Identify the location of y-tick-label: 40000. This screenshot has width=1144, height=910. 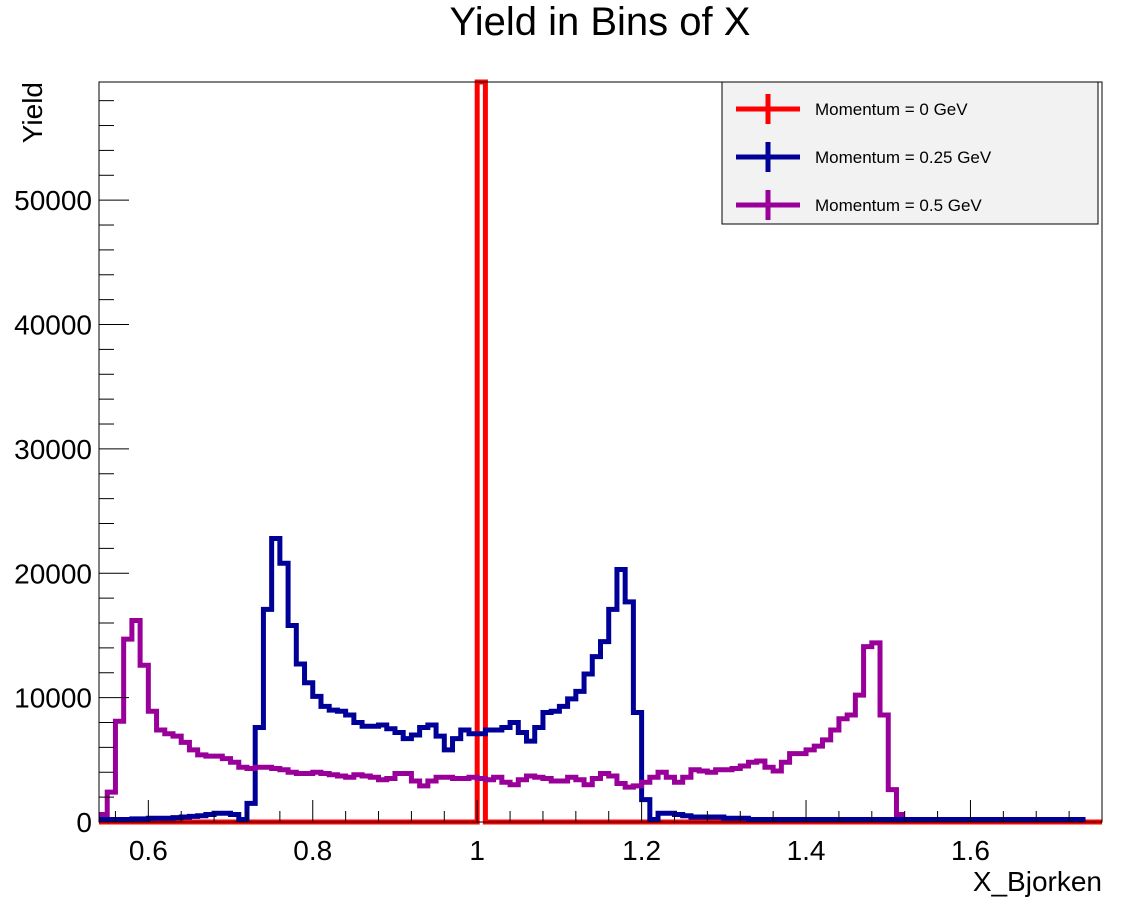
(53, 325).